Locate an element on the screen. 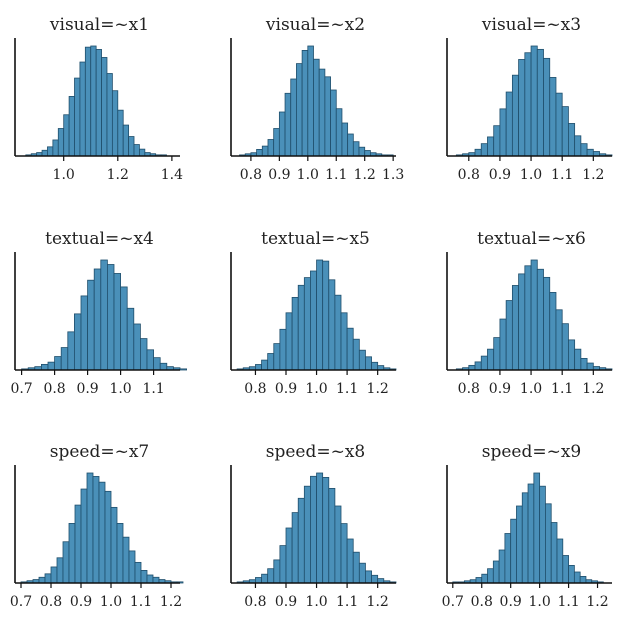  histogram-panel-5: textual=~x5 0.8 0.9 1.0 1.1 1.2 is located at coordinates (313, 313).